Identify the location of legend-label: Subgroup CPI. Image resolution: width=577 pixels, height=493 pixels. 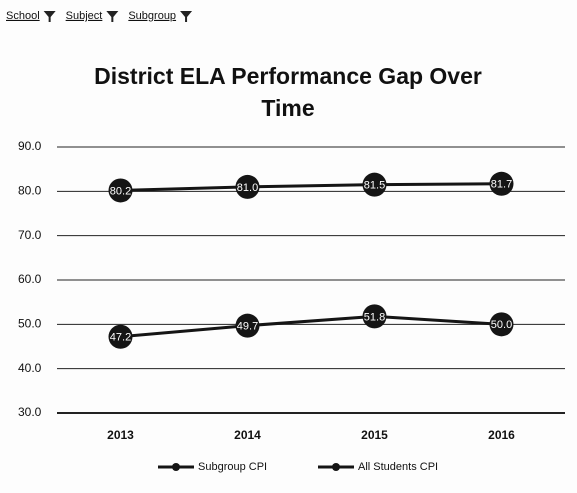
(232, 467).